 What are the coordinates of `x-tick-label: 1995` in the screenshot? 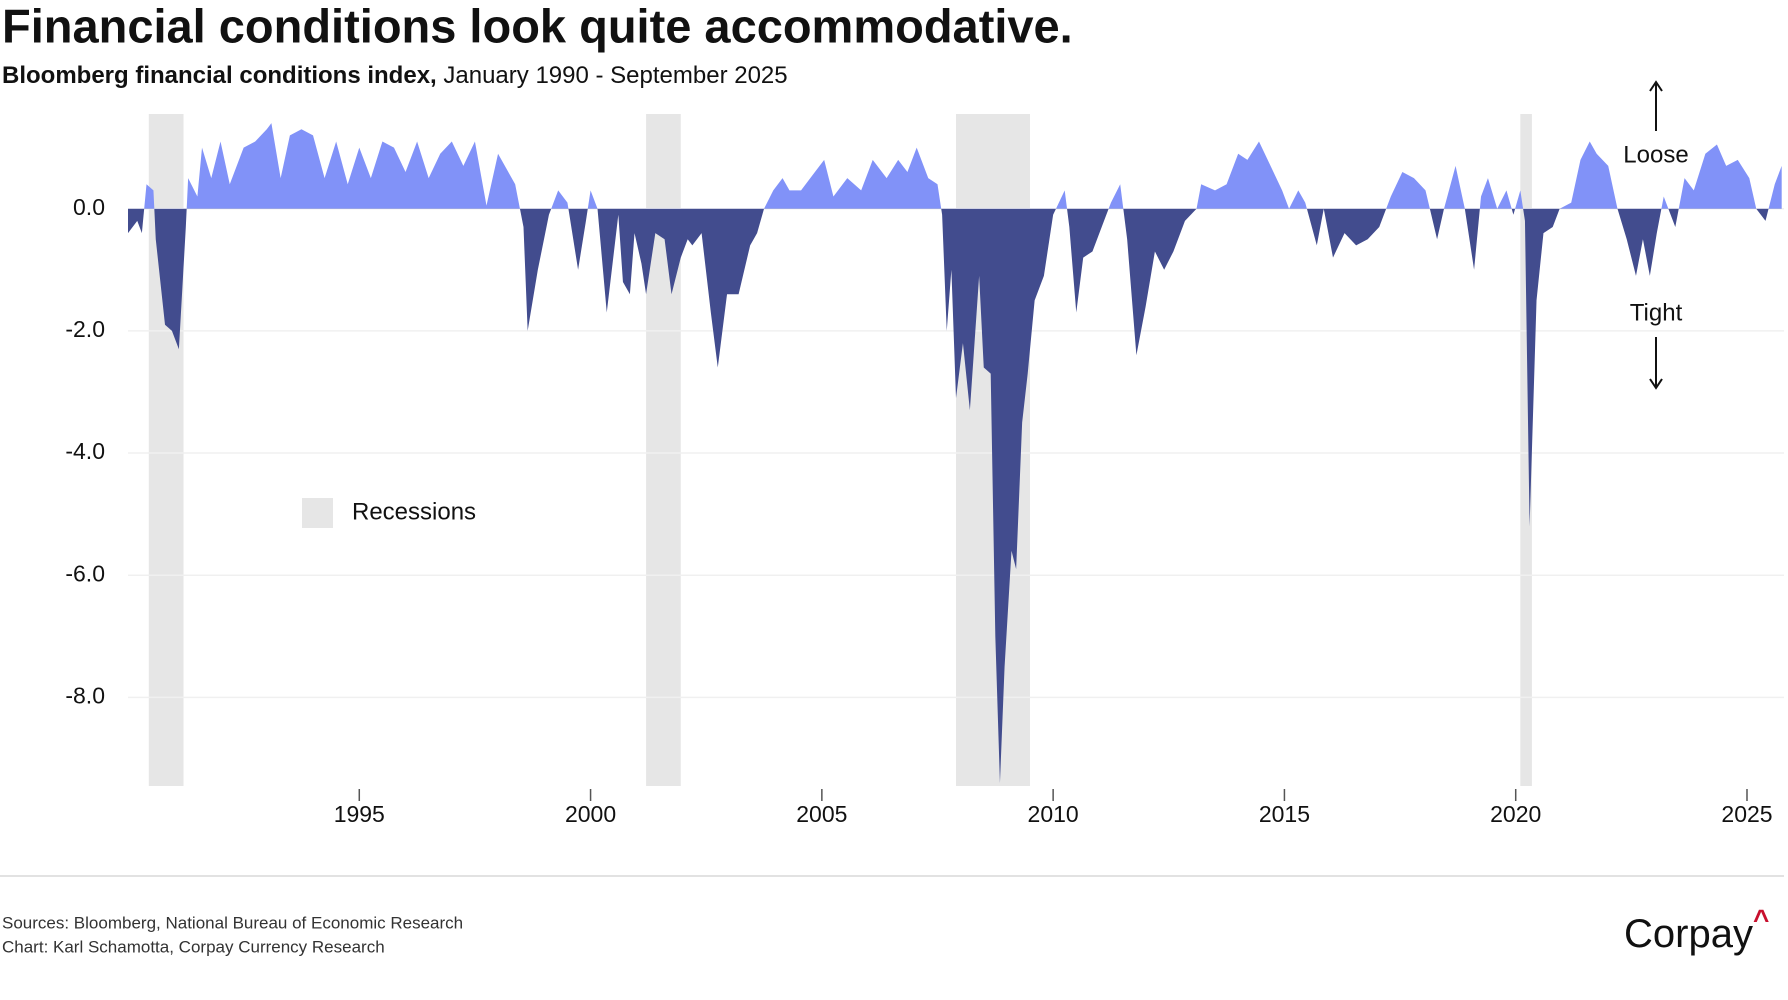 It's located at (359, 814).